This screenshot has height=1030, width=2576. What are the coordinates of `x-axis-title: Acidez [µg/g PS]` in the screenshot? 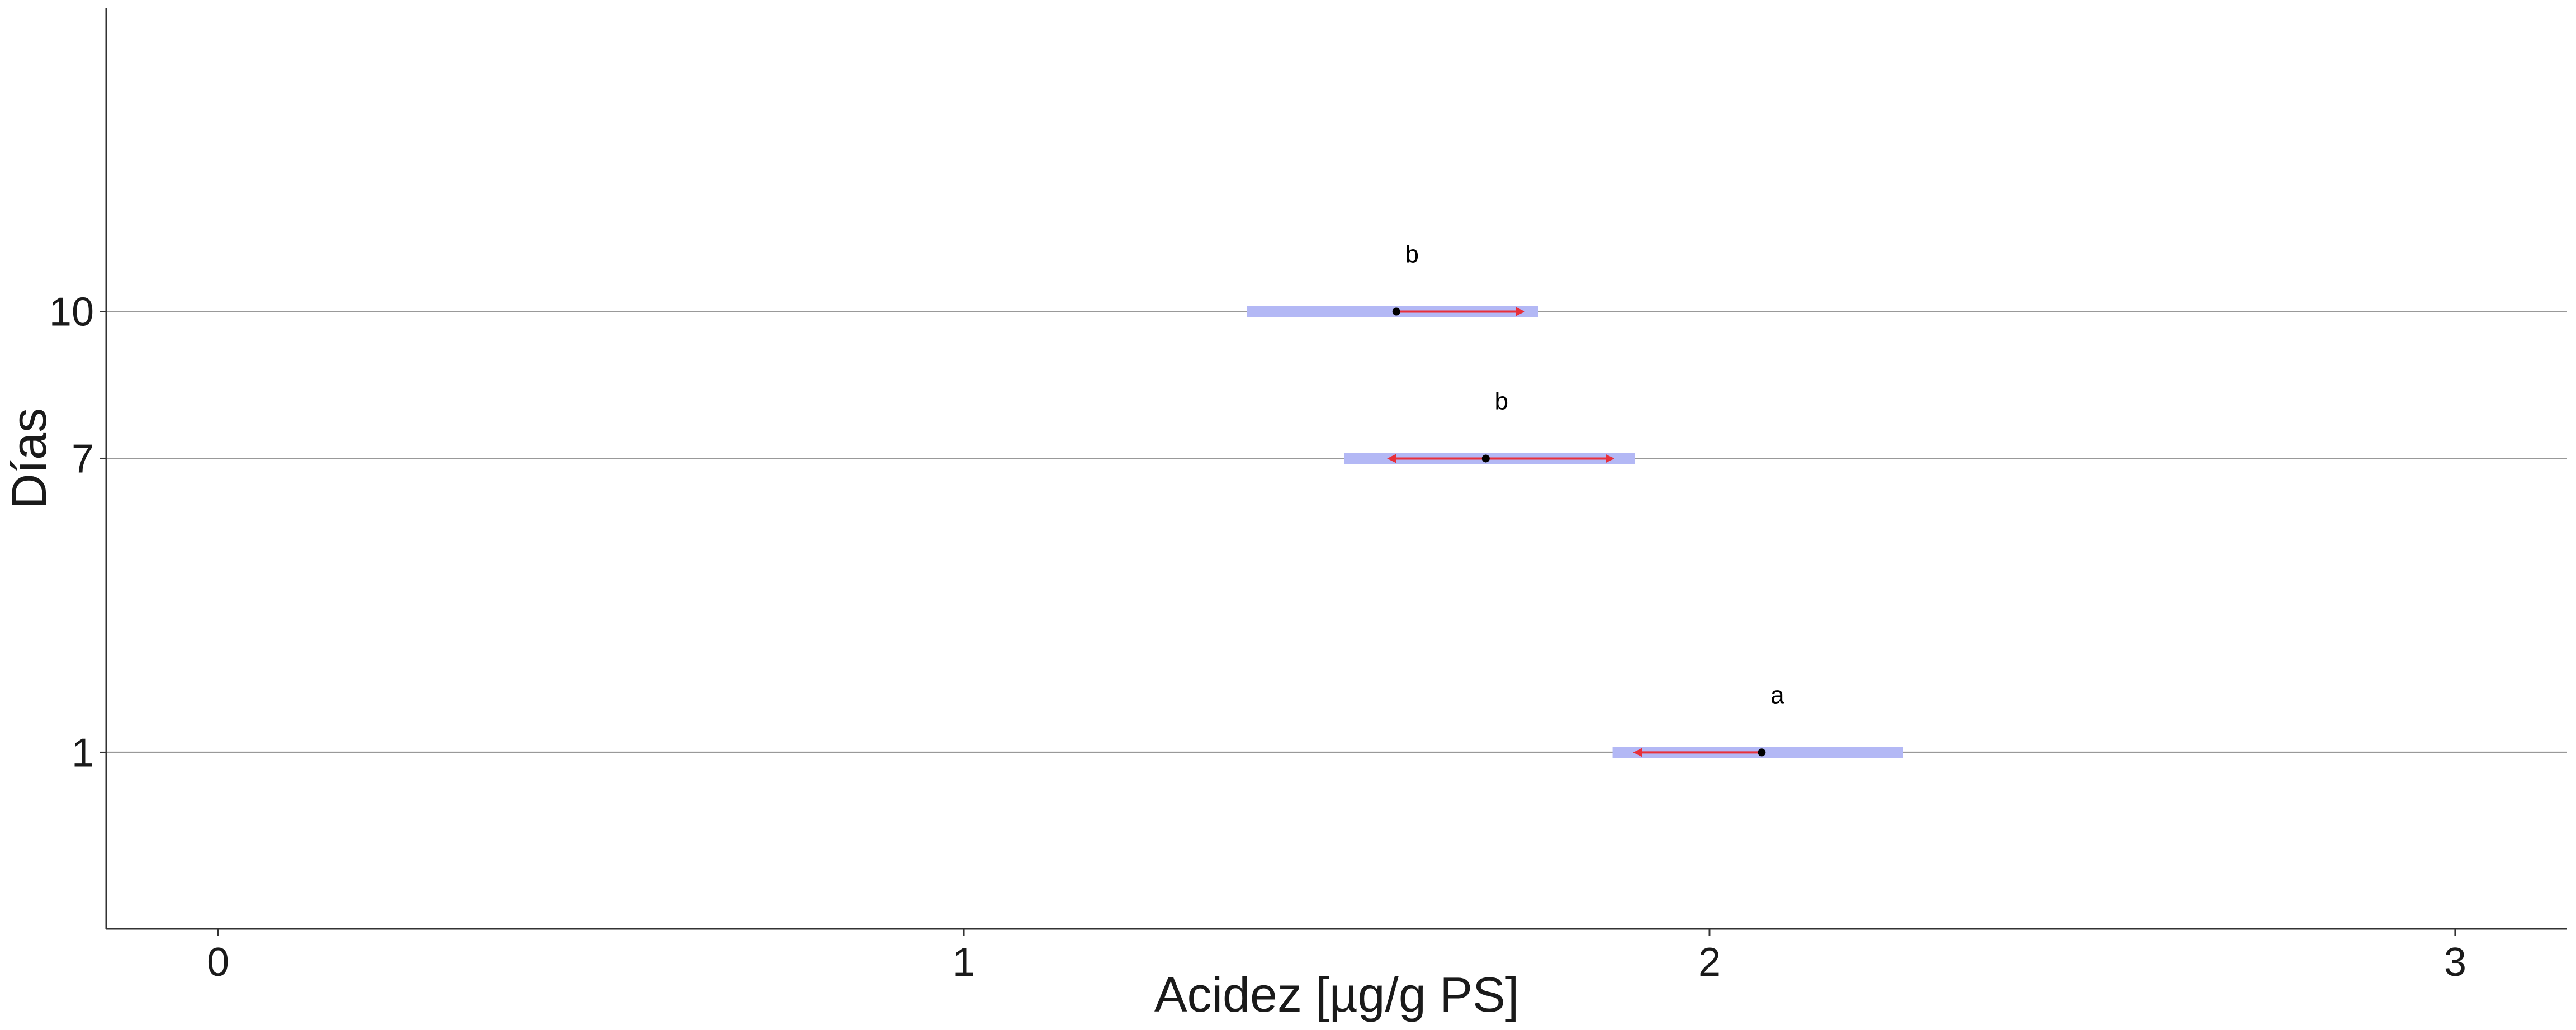 It's located at (1336, 995).